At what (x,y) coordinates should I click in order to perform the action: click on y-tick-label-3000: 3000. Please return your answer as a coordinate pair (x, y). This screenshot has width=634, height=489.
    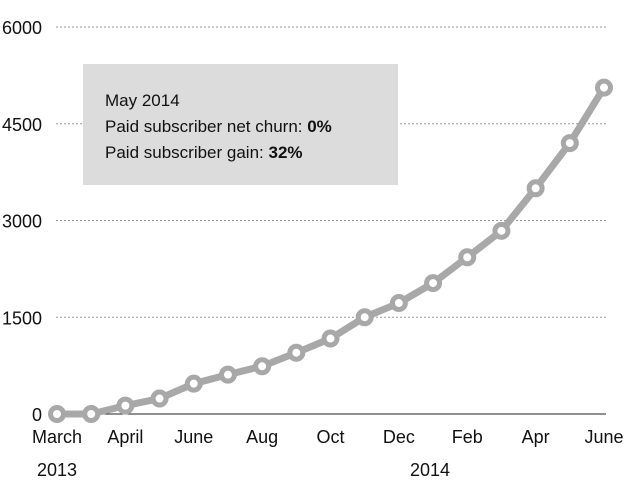
    Looking at the image, I should click on (22, 222).